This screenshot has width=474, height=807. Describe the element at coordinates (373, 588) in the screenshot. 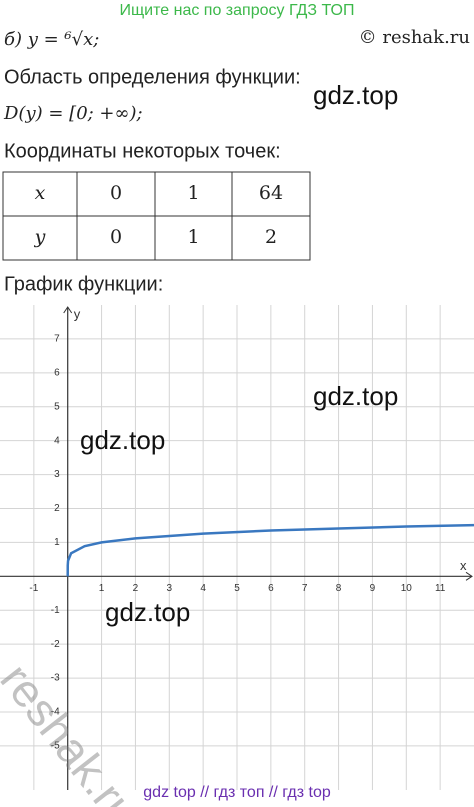

I see `x-tick-label: 9` at that location.